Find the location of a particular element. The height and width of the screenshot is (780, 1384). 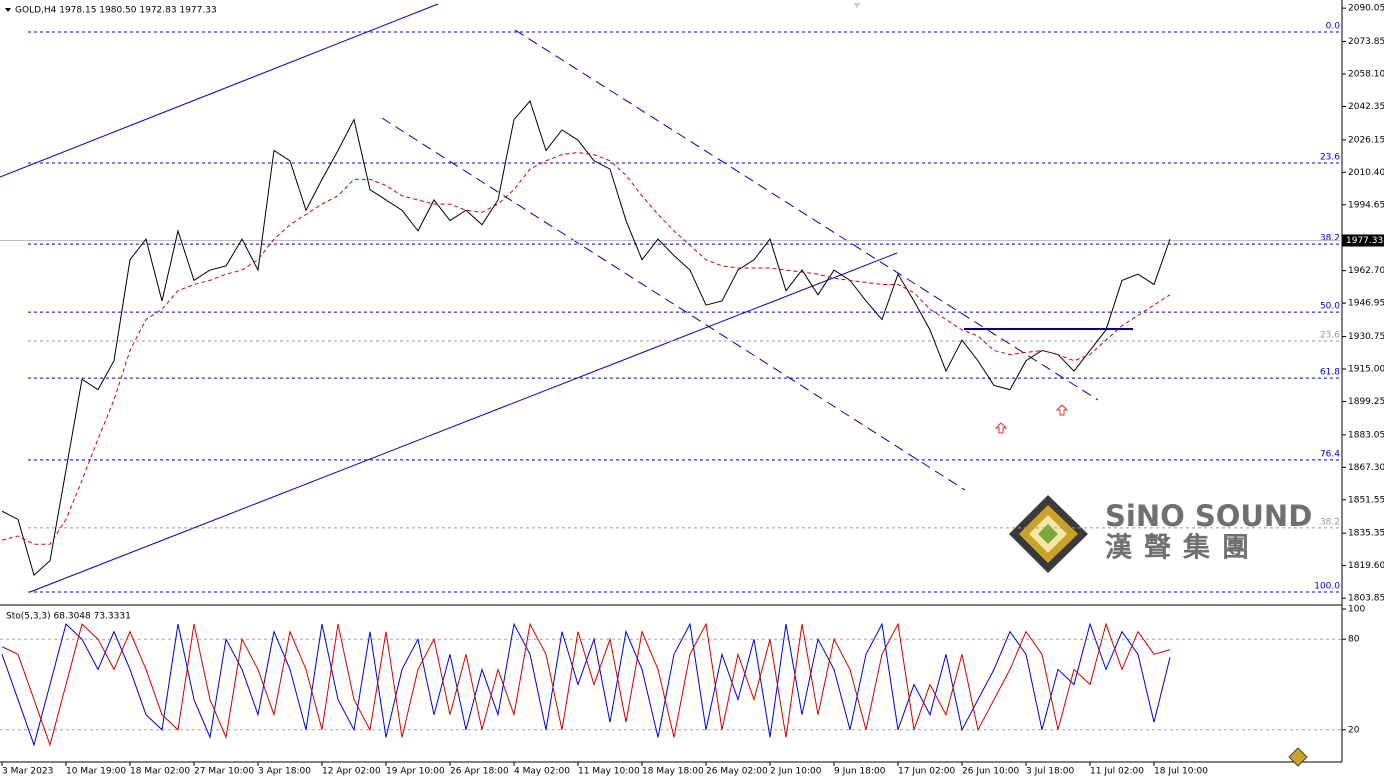

x-tick-label: 26 Jun 10:00 is located at coordinates (990, 772).